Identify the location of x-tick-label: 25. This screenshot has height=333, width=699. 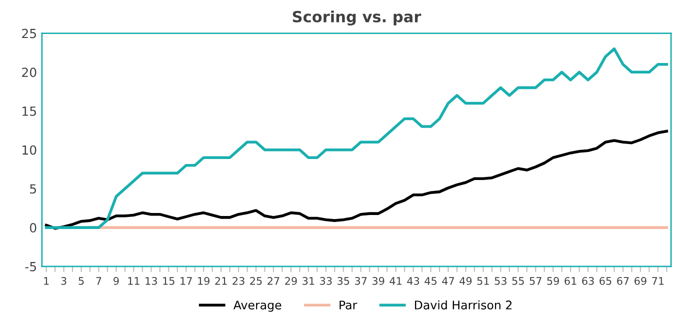
(256, 281).